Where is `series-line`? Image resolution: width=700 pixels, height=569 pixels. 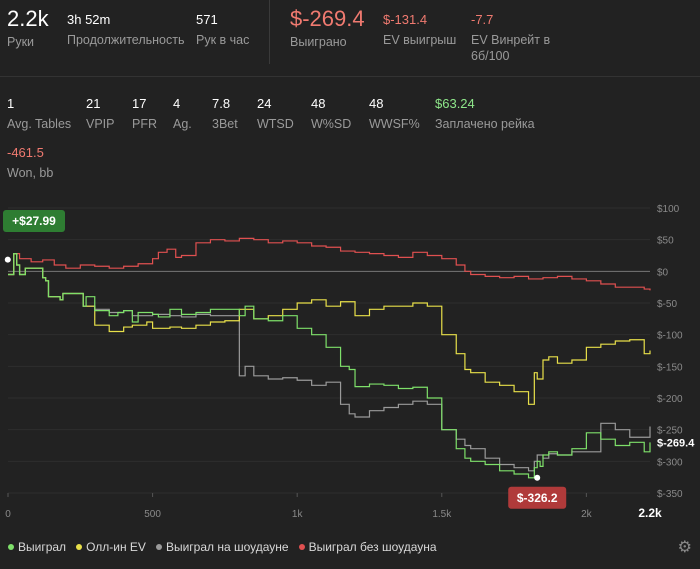 series-line is located at coordinates (329, 264).